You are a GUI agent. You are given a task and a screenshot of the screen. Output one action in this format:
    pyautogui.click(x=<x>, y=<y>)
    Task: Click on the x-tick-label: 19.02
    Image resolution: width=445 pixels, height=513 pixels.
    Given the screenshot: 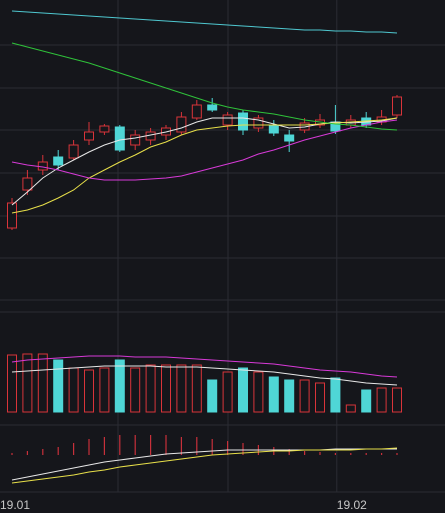 What is the action you would take?
    pyautogui.click(x=352, y=505)
    